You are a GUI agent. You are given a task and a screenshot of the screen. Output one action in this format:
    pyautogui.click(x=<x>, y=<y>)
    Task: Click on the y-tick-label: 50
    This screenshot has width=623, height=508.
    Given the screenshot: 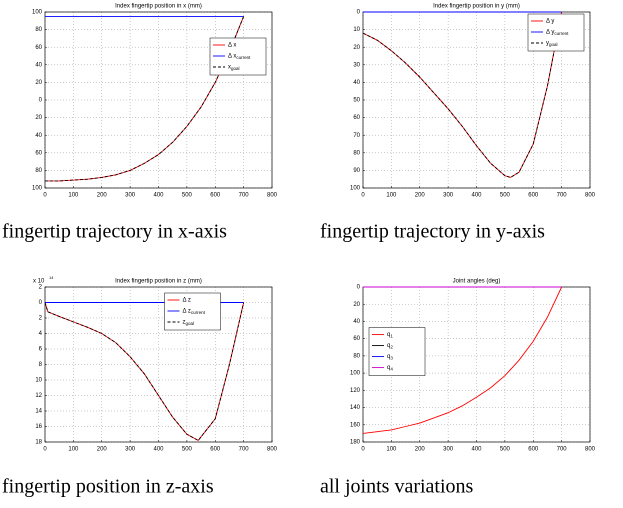 What is the action you would take?
    pyautogui.click(x=356, y=101)
    